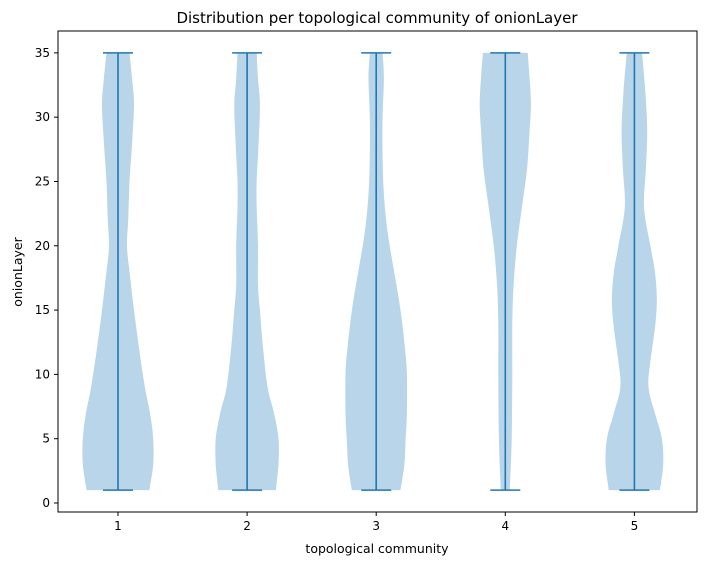 The image size is (706, 565). What do you see at coordinates (42, 117) in the screenshot?
I see `y-tick-label-30: 30` at bounding box center [42, 117].